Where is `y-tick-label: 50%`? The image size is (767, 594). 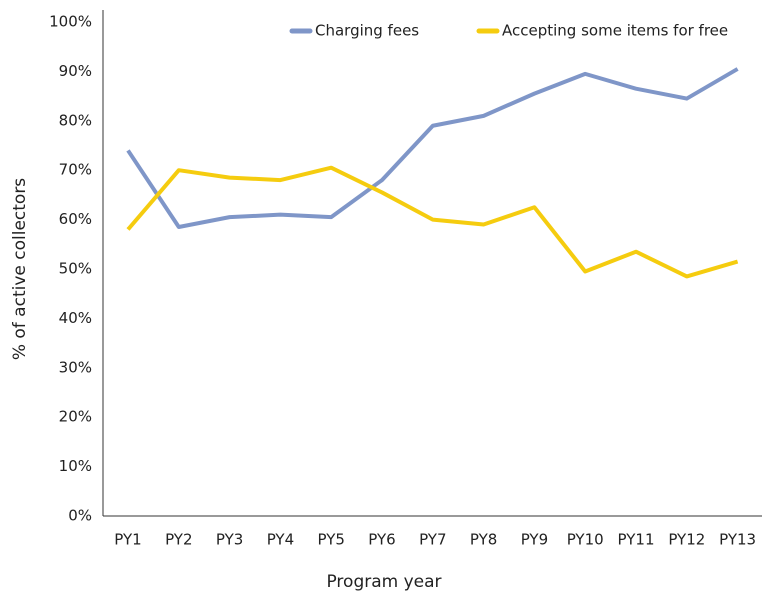
y-tick-label: 50% is located at coordinates (75, 269).